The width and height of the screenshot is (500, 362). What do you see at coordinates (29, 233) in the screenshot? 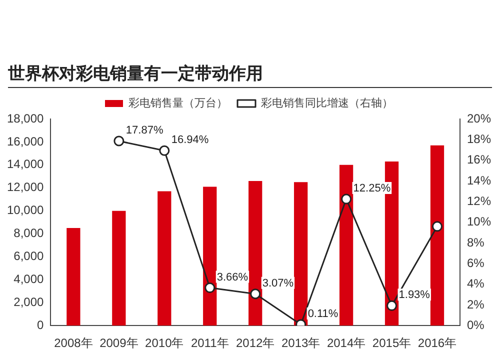
I see `y-tick-label: 8,000` at bounding box center [29, 233].